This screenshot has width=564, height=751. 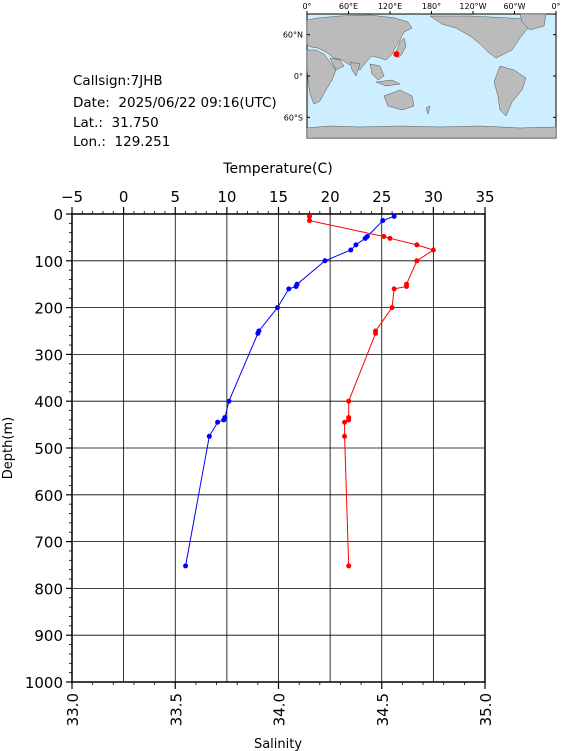 I want to click on depth-tick-label: 1000, so click(x=44, y=683).